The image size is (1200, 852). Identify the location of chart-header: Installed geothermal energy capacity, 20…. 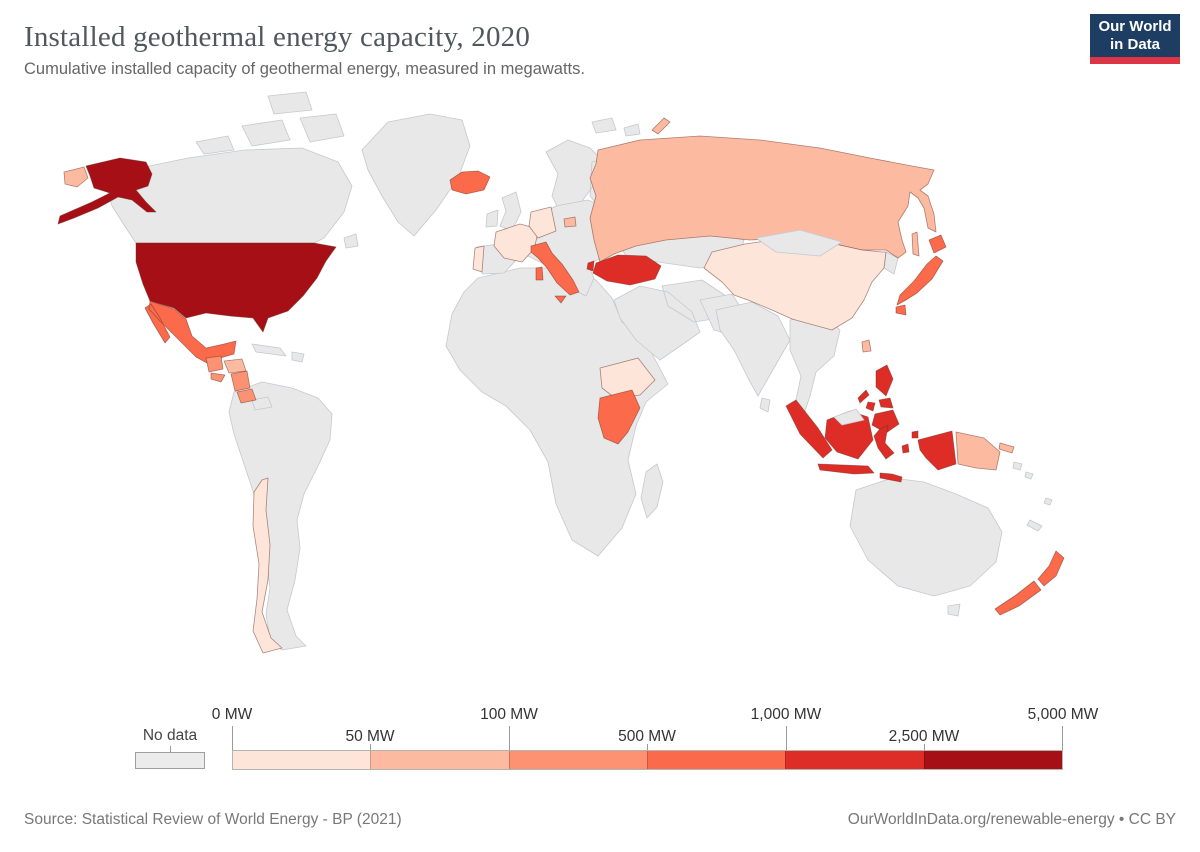
(502, 49).